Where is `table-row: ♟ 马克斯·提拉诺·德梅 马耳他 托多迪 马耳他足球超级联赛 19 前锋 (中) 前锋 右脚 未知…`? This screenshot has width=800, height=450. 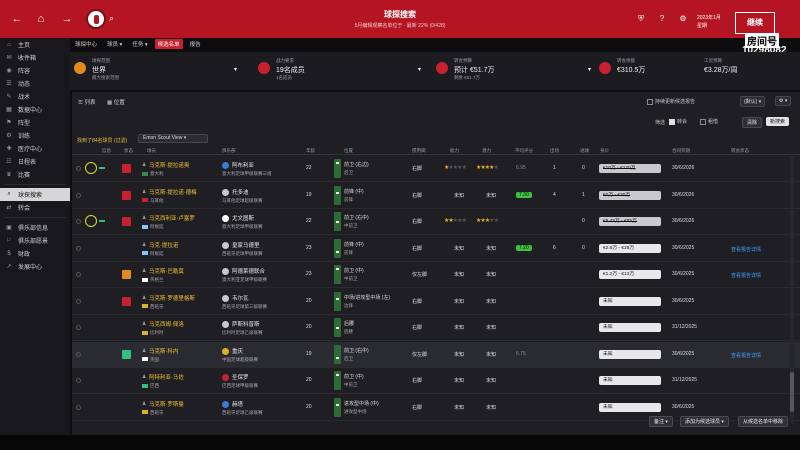 table-row: ♟ 马克斯·提拉诺·德梅 马耳他 托多迪 马耳他足球超级联赛 19 前锋 (中) 前锋 右脚 未知… is located at coordinates (436, 196).